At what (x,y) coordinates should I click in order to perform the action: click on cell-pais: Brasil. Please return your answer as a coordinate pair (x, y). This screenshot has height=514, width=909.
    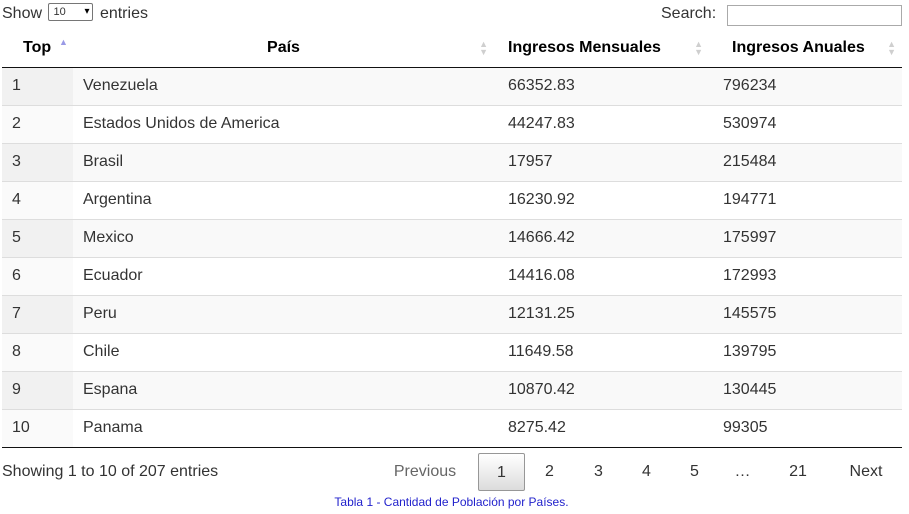
    Looking at the image, I should click on (283, 161).